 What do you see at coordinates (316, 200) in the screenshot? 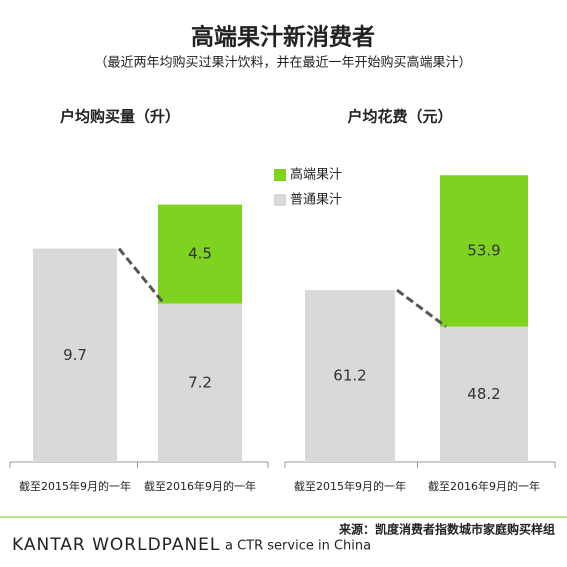
I see `legend-label: 普通果汁` at bounding box center [316, 200].